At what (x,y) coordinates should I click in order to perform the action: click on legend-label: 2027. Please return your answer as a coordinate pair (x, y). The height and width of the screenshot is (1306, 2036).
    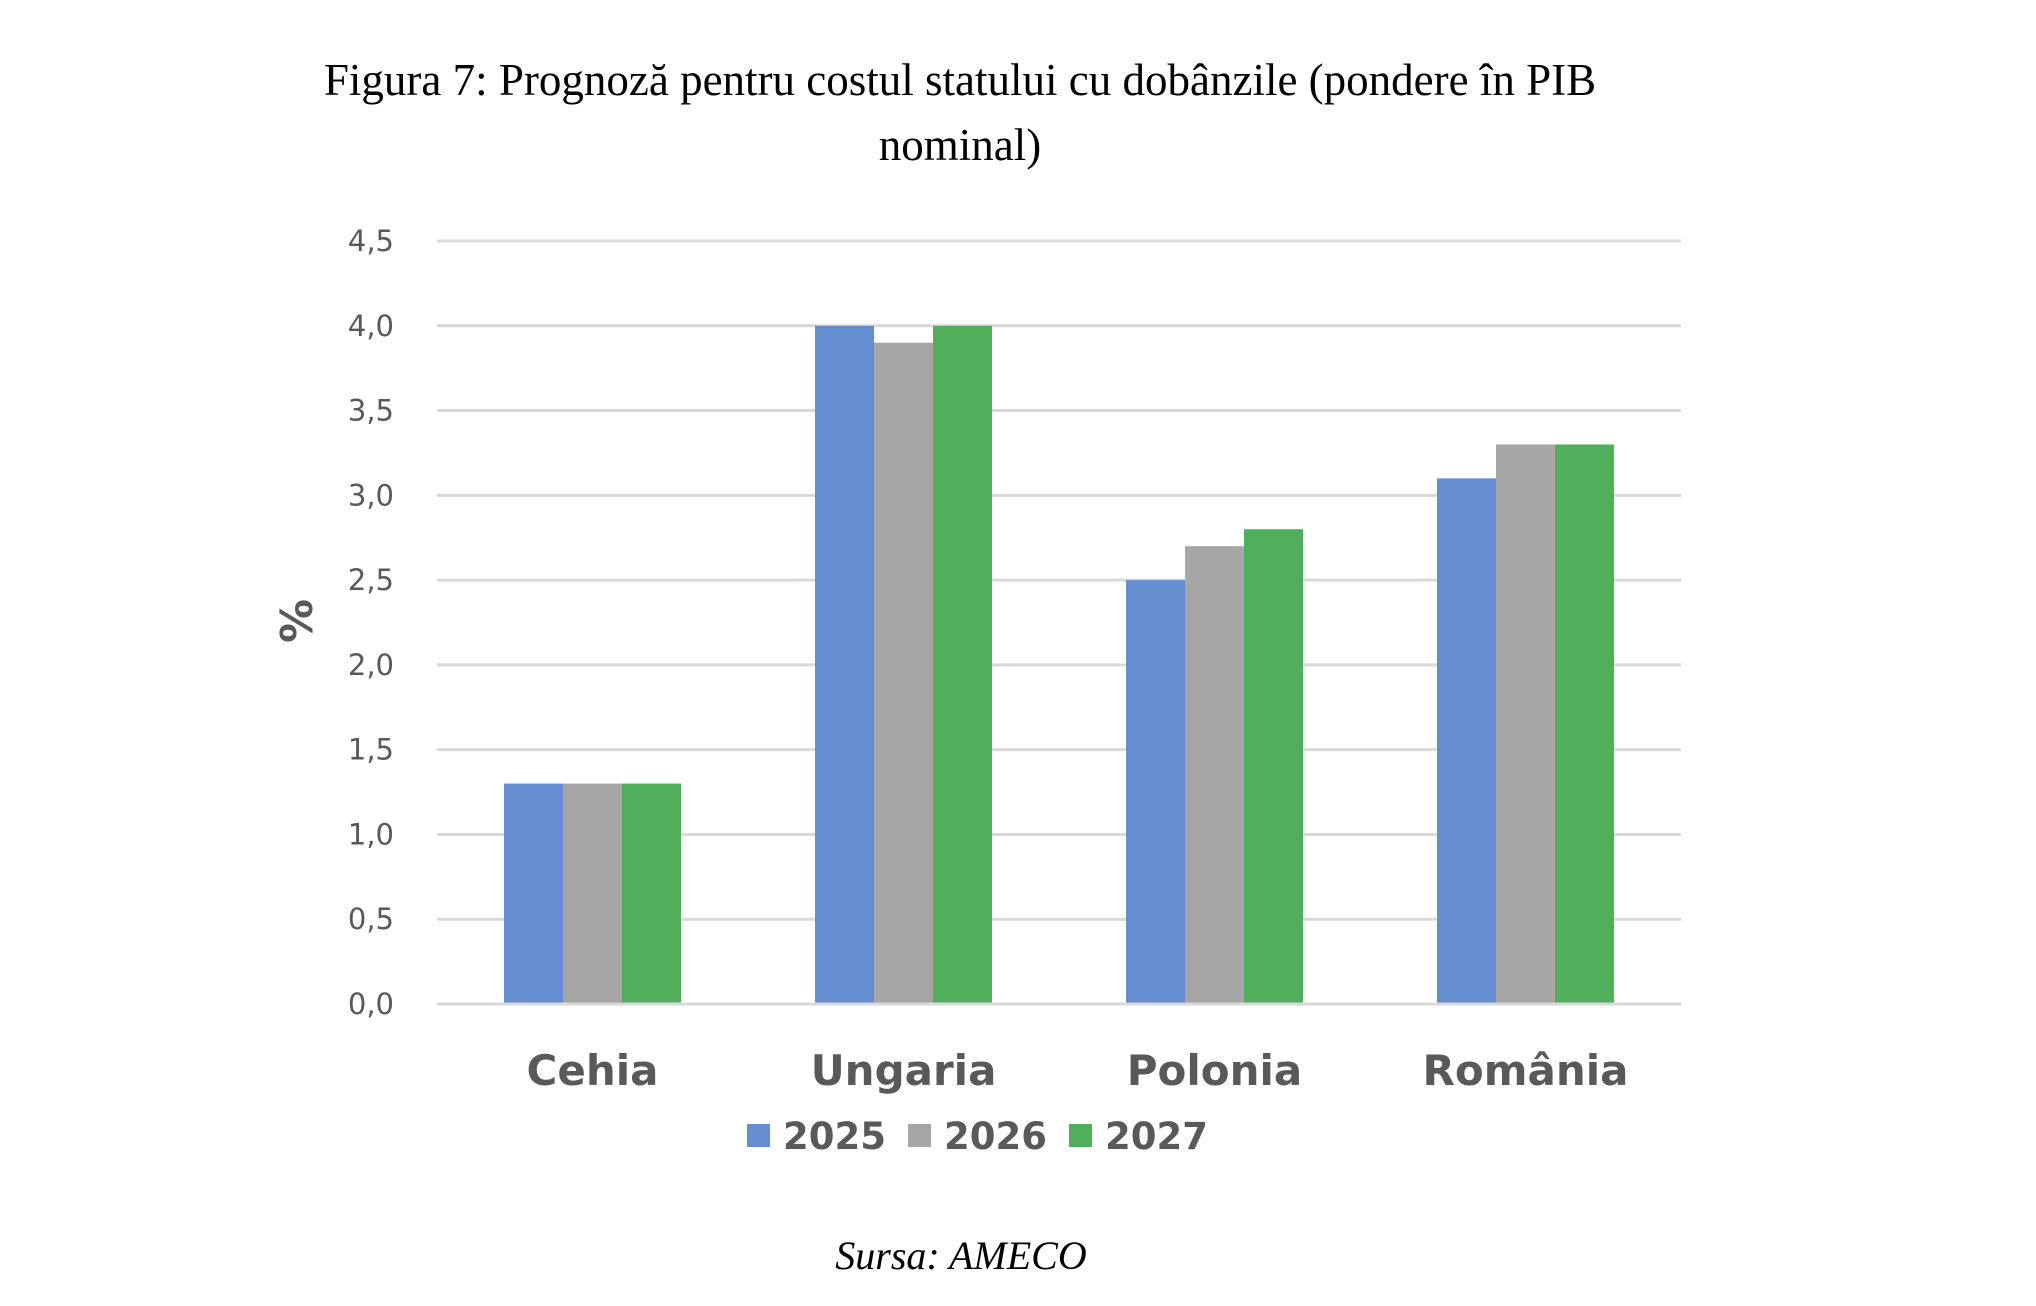
    Looking at the image, I should click on (1156, 1136).